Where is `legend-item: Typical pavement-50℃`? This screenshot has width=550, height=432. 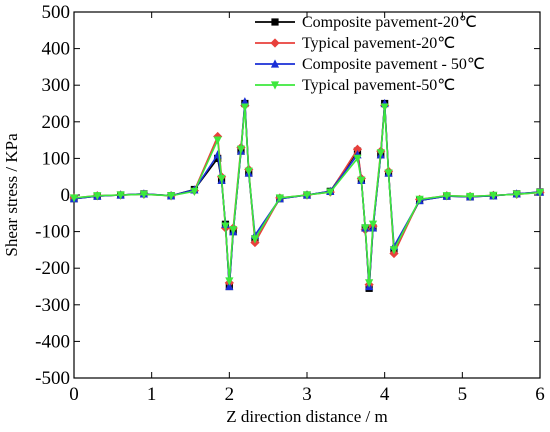 legend-item: Typical pavement-50℃ is located at coordinates (355, 85).